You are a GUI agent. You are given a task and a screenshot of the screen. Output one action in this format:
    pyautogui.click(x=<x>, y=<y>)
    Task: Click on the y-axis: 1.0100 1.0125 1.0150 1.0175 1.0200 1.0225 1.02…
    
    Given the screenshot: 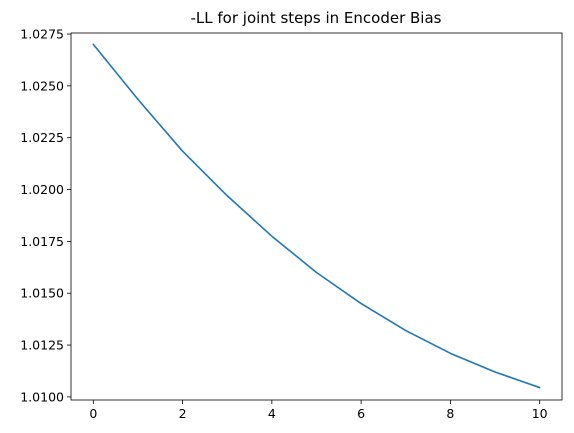 What is the action you would take?
    pyautogui.click(x=45, y=215)
    